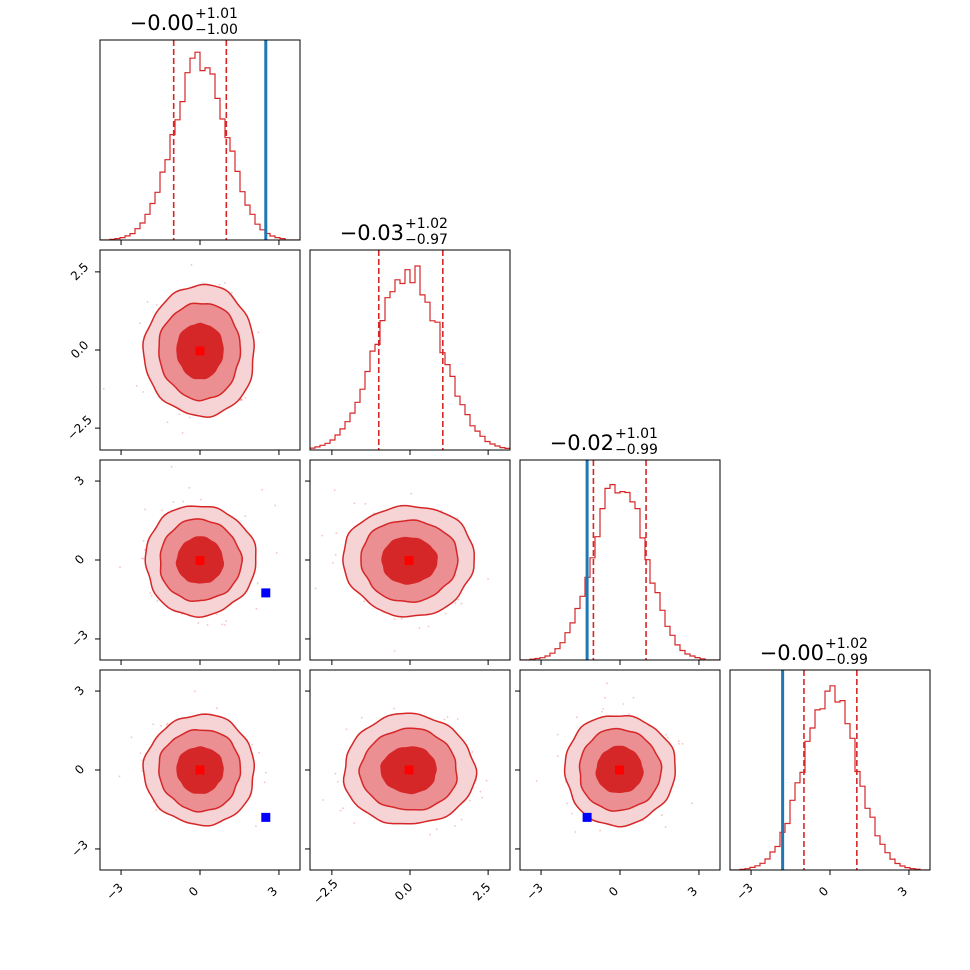 This screenshot has width=970, height=970. I want to click on title-center-1: −0.03, so click(372, 233).